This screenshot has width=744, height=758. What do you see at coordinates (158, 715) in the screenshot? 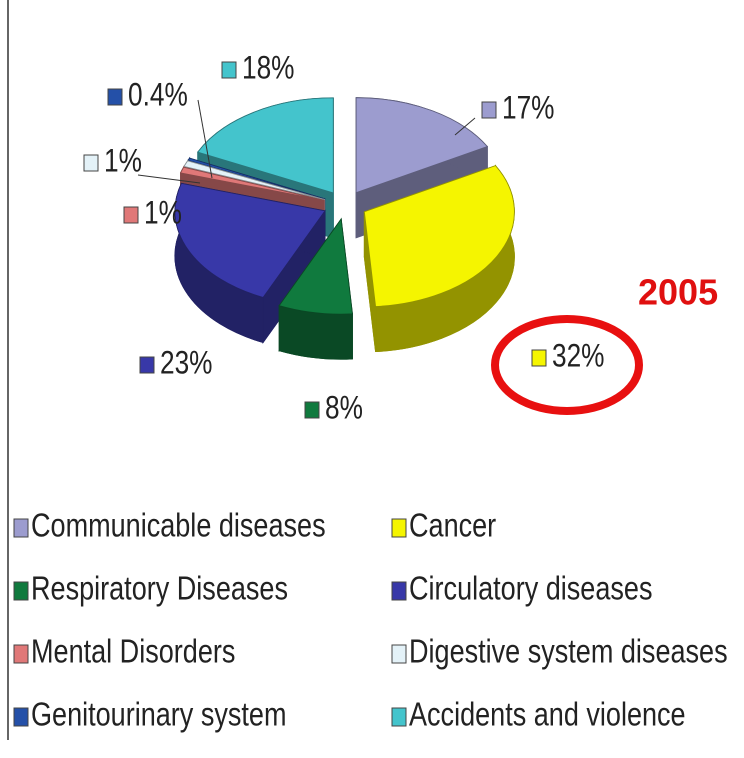
I see `legend-label: Genitourinary system` at bounding box center [158, 715].